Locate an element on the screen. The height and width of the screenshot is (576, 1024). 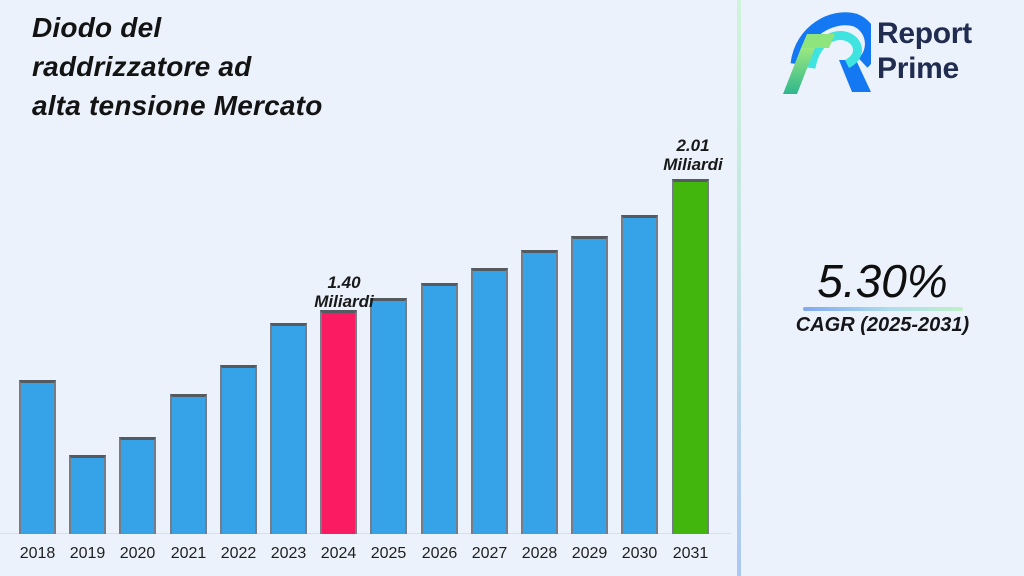
bar-2031 is located at coordinates (690, 356).